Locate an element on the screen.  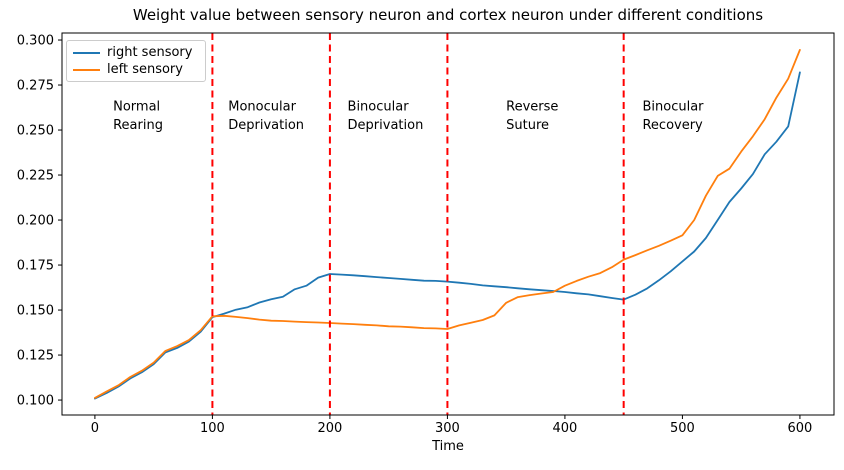
legend-item-left-sensory: left sensory is located at coordinates (135, 69).